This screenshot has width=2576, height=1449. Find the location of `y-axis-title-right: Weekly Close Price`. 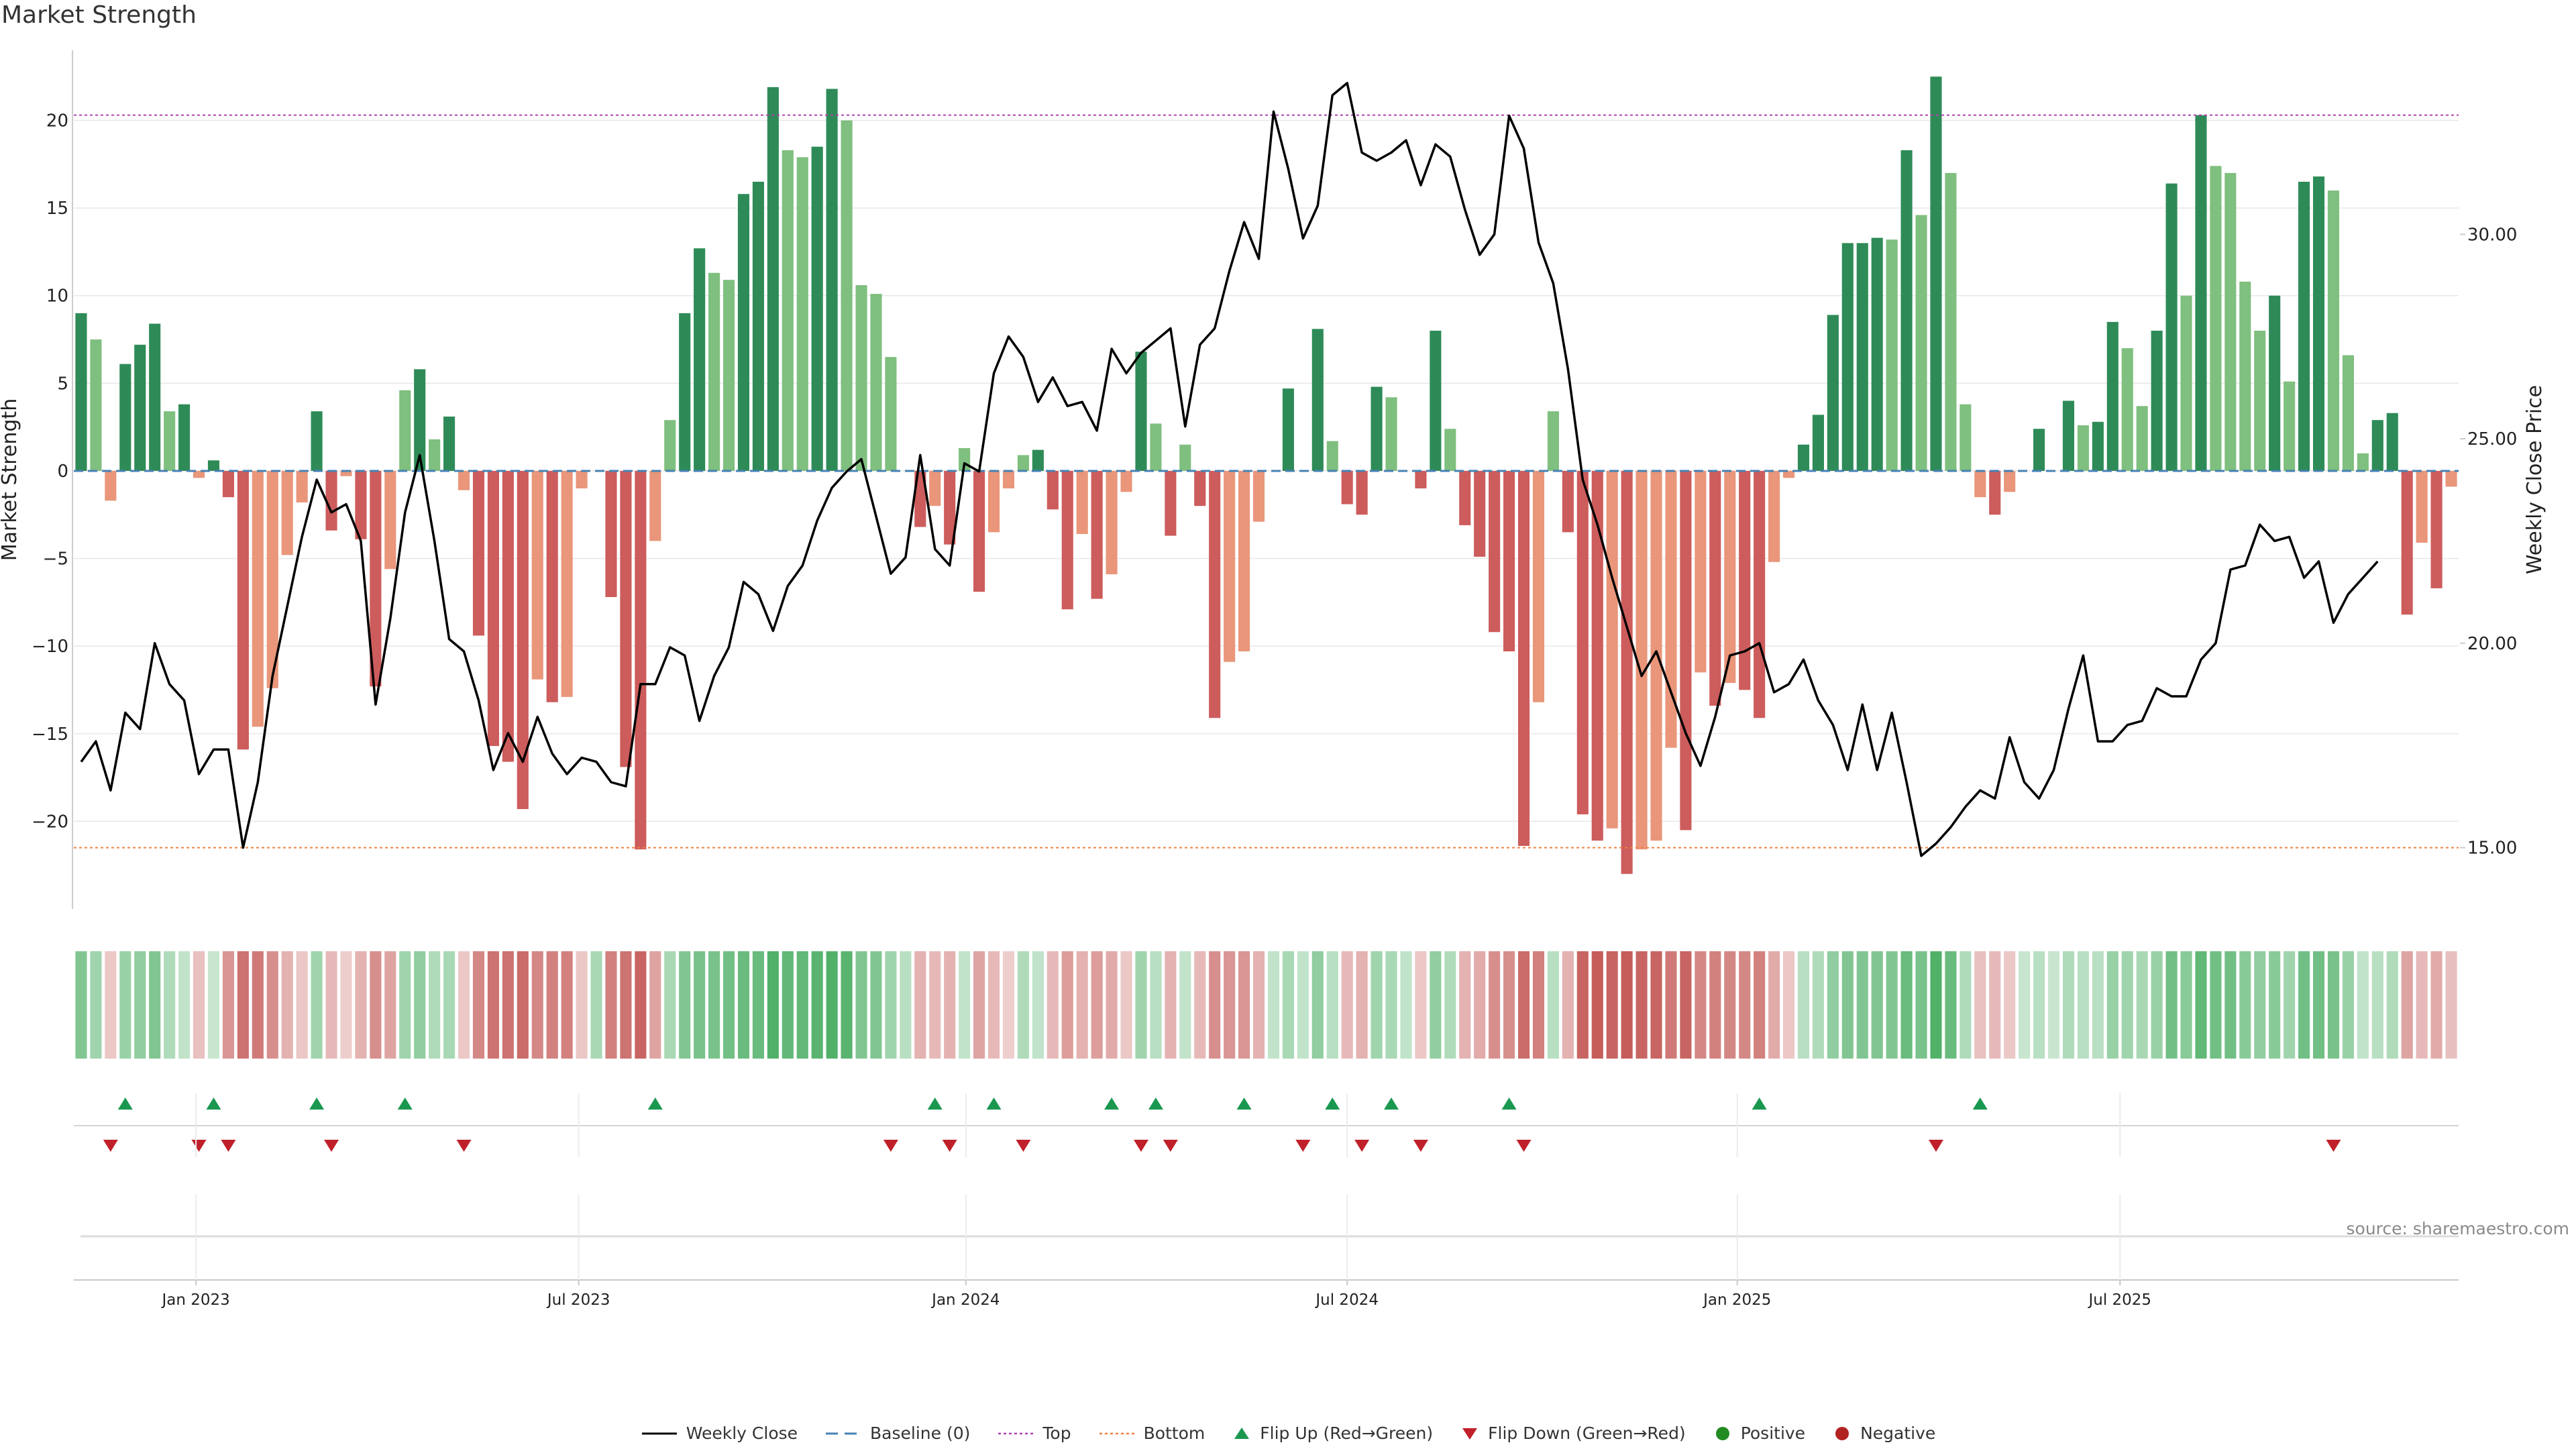

y-axis-title-right: Weekly Close Price is located at coordinates (2534, 479).